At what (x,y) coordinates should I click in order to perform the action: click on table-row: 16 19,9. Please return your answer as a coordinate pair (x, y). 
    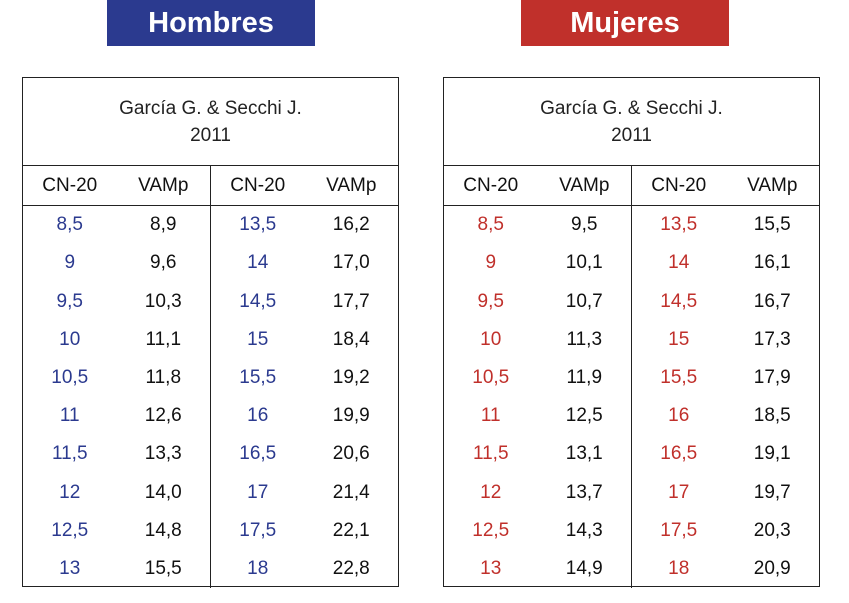
    Looking at the image, I should click on (304, 416).